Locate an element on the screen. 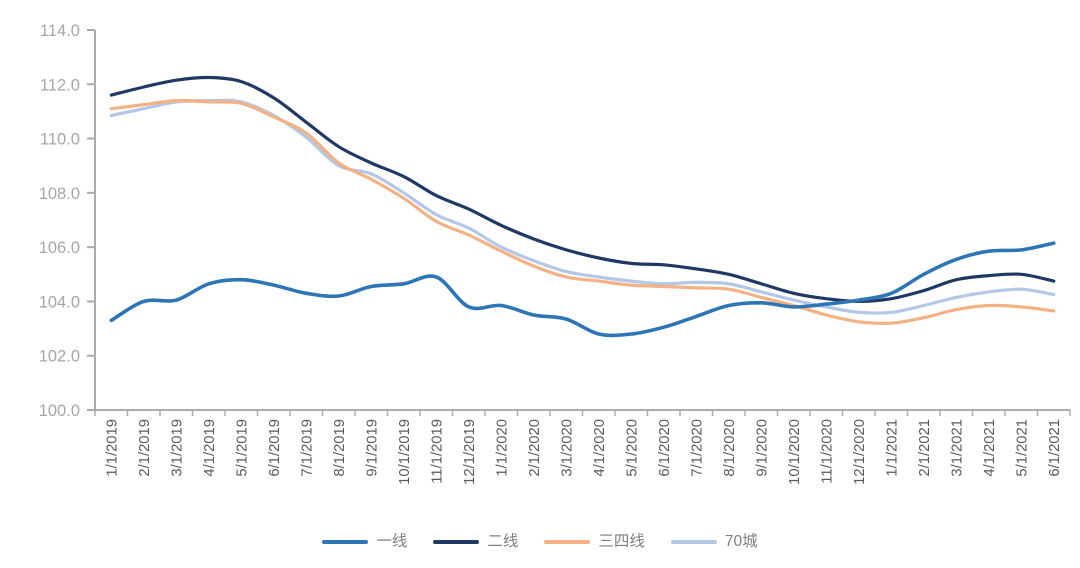  x-tick-label: 9/1/2019 is located at coordinates (372, 448).